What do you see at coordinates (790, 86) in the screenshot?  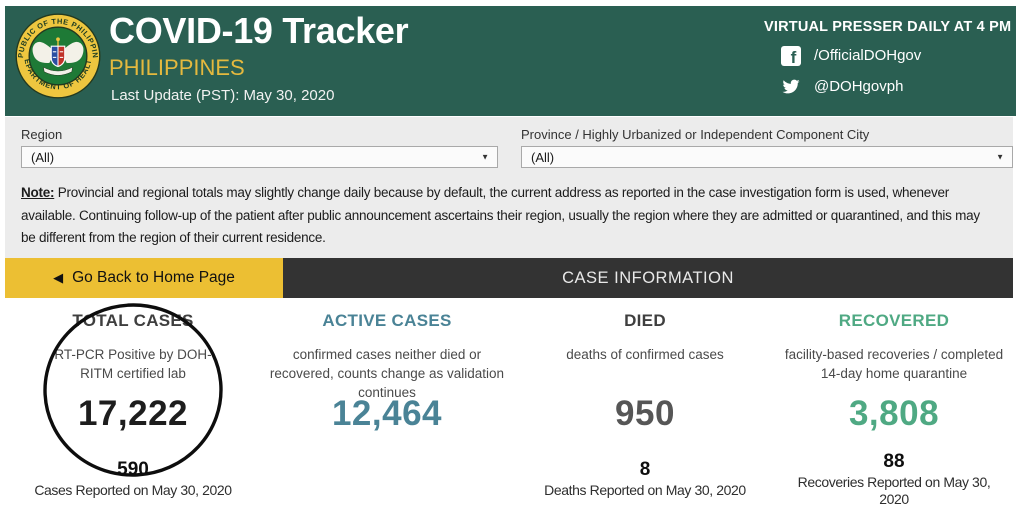 I see `twitter-icon` at bounding box center [790, 86].